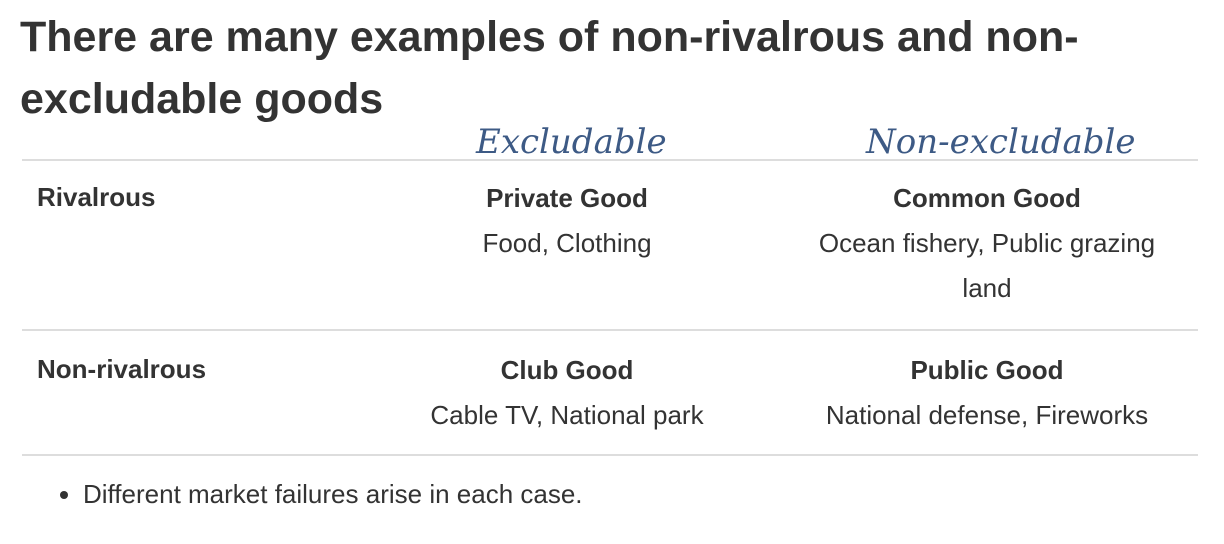 The width and height of the screenshot is (1224, 544). I want to click on row-label: Non-rivalrous, so click(122, 369).